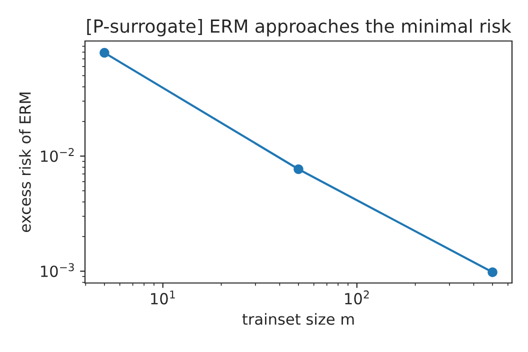 Image resolution: width=528 pixels, height=352 pixels. I want to click on x-axis-title: trainset size m, so click(298, 319).